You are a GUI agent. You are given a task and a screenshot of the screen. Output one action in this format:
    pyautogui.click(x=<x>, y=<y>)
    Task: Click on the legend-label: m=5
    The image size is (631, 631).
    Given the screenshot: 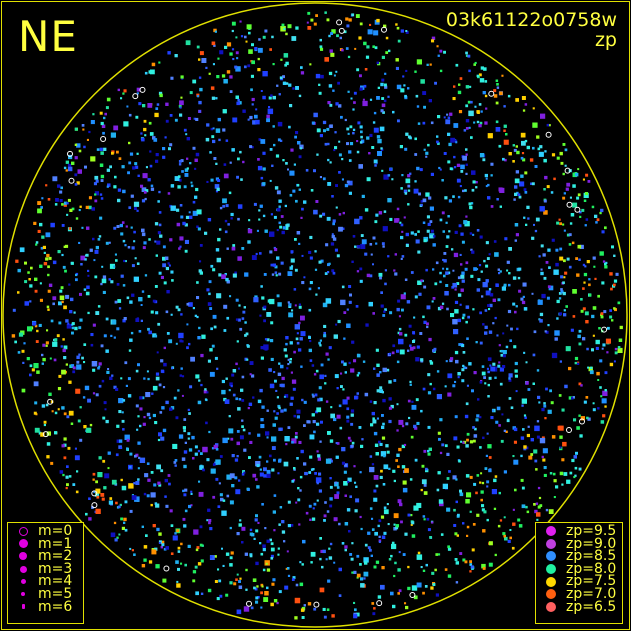 What is the action you would take?
    pyautogui.click(x=55, y=593)
    